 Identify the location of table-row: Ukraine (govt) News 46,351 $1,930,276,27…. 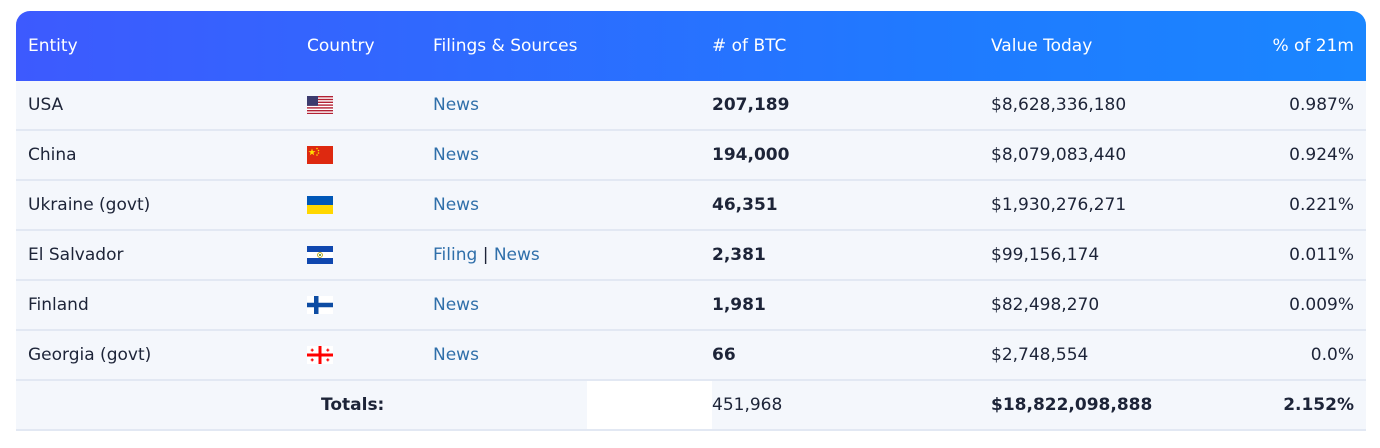
(691, 205).